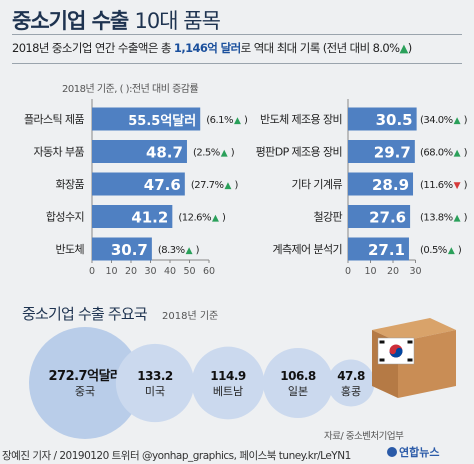 The image size is (474, 464). I want to click on bubble-value: 106.8, so click(298, 376).